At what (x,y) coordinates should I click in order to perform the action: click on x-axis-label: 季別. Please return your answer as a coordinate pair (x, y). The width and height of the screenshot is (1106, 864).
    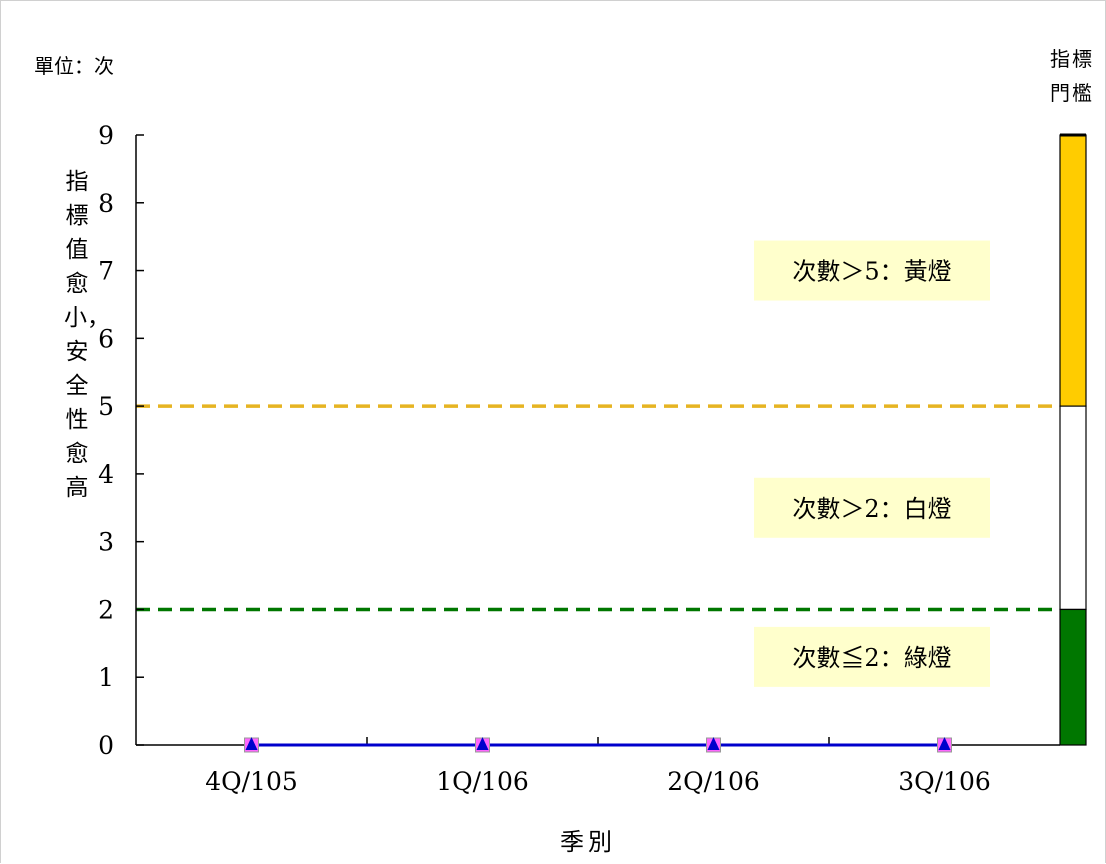
    Looking at the image, I should click on (588, 842).